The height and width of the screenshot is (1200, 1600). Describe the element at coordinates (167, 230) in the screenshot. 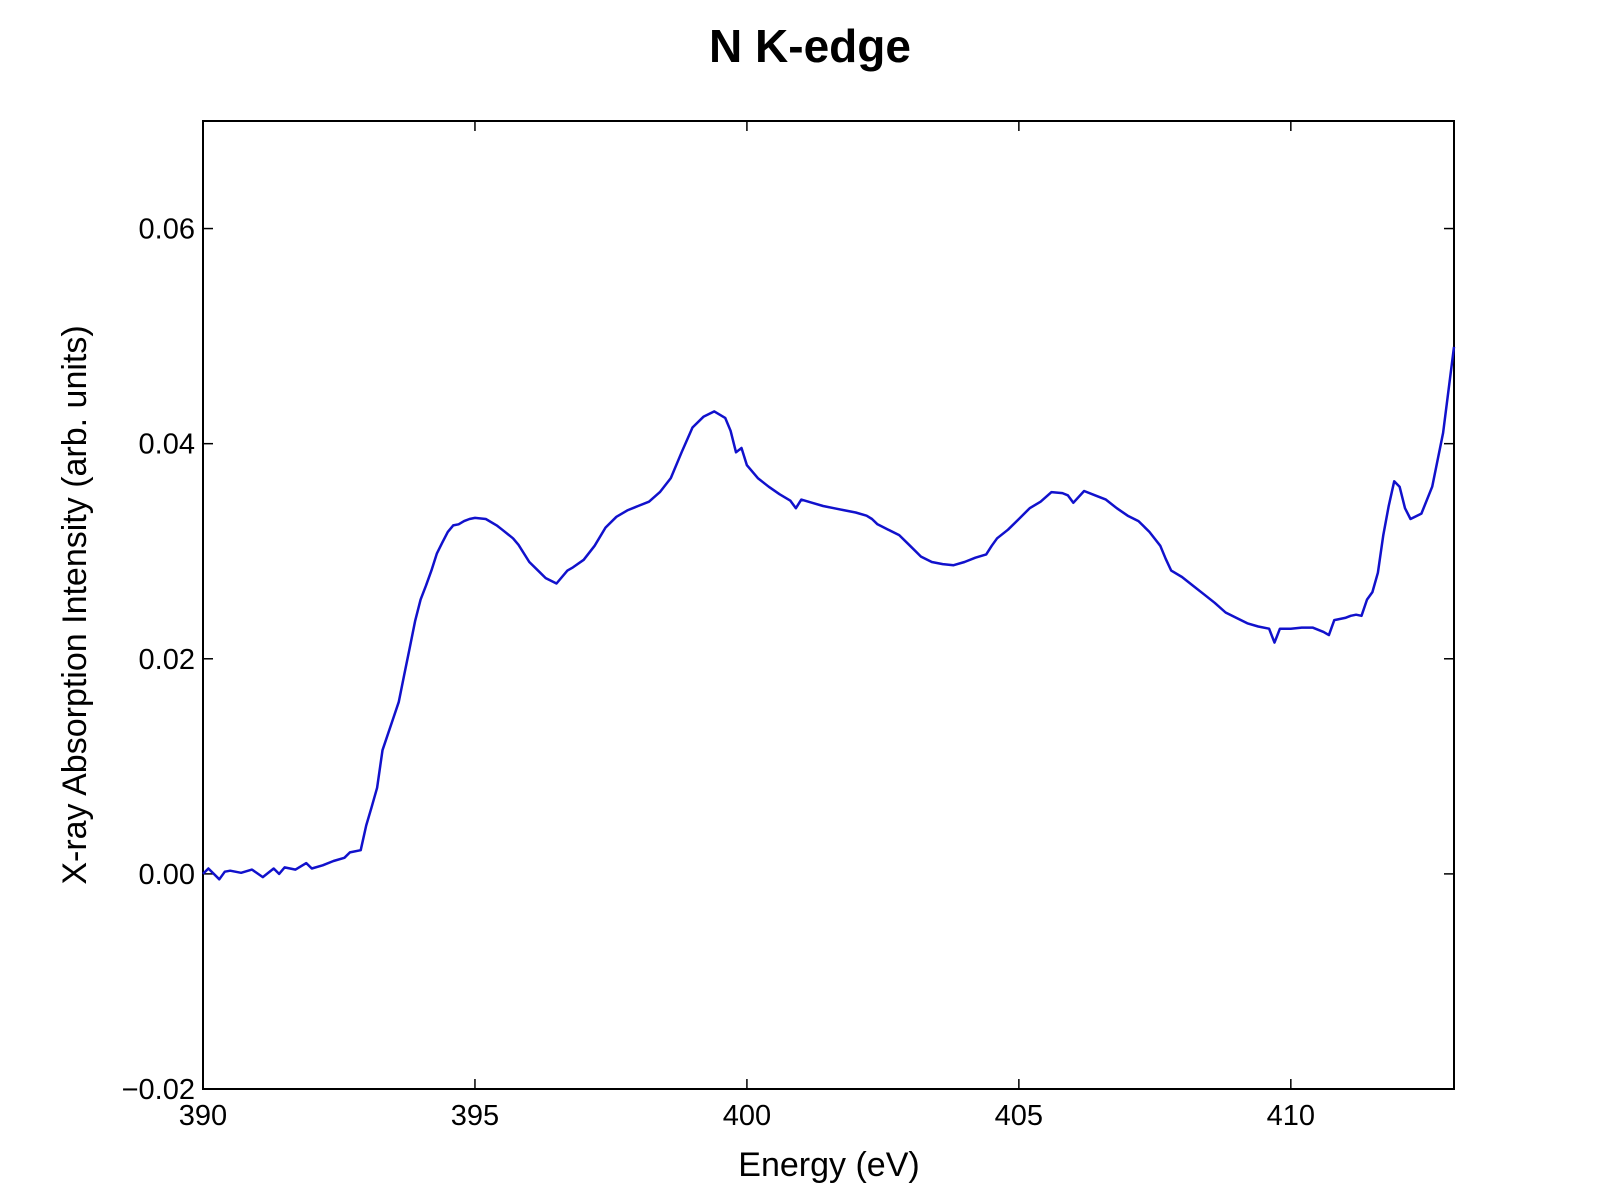

I see `y-tick-label: 0.06` at that location.